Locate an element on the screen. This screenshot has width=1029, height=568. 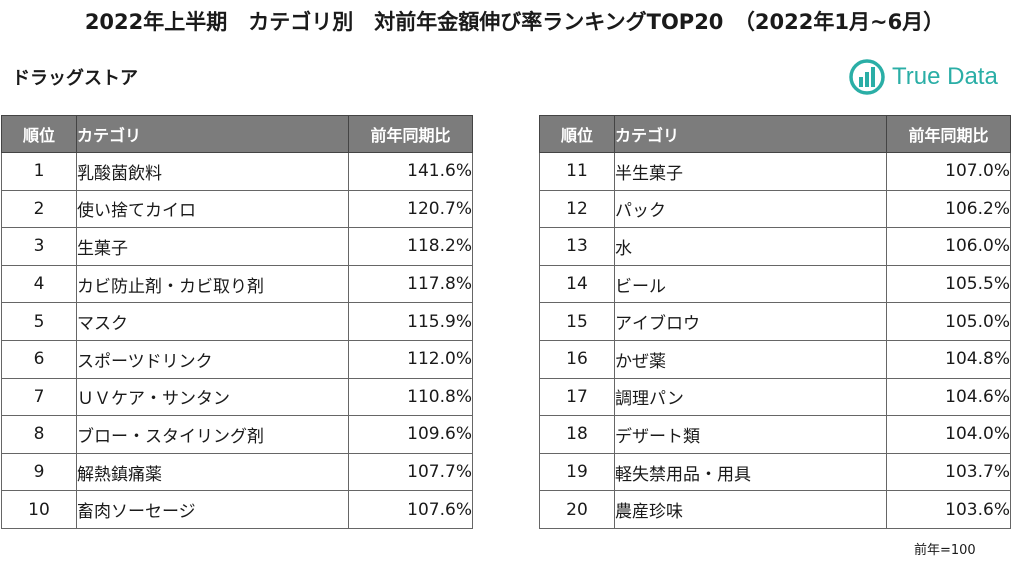
table-row: 6 スポーツドリンク 112.0% is located at coordinates (237, 359).